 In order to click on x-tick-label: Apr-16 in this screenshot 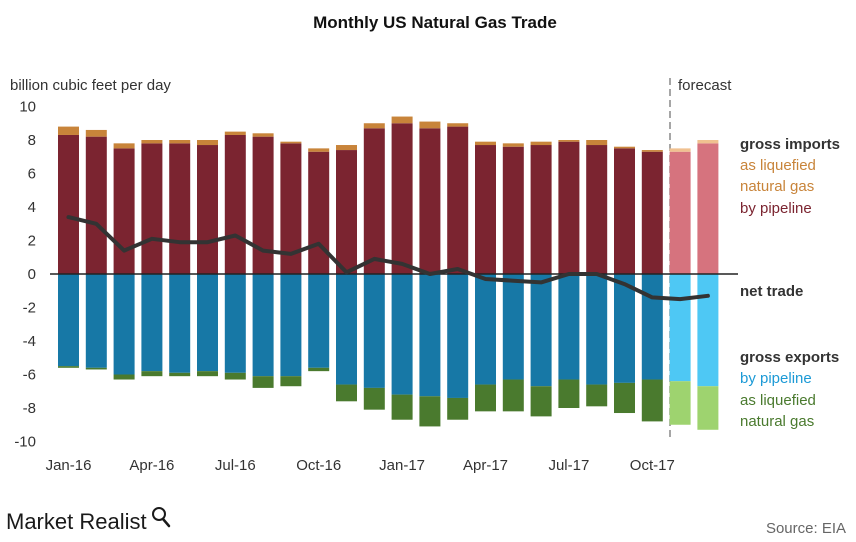, I will do `click(151, 465)`.